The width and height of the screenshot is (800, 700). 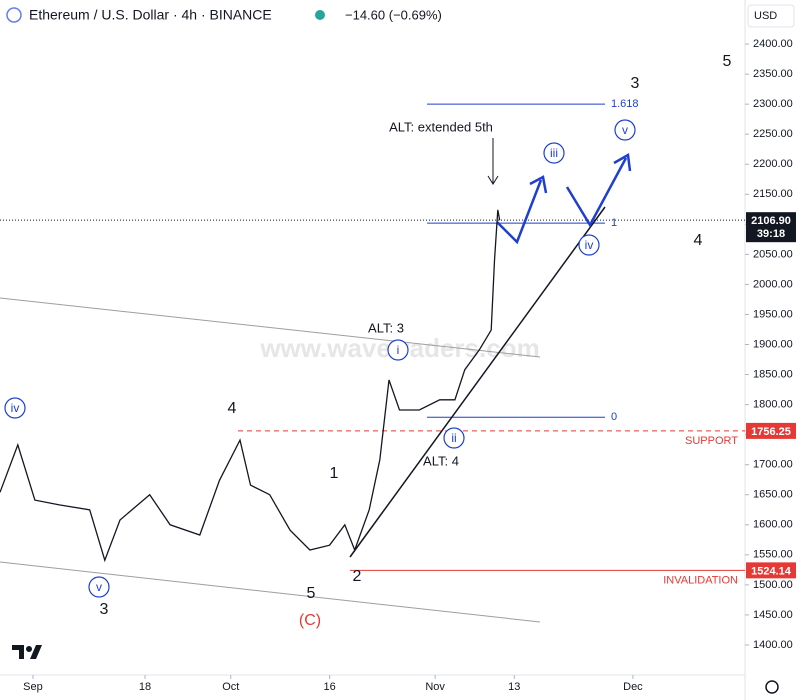 What do you see at coordinates (320, 15) in the screenshot?
I see `status-dot` at bounding box center [320, 15].